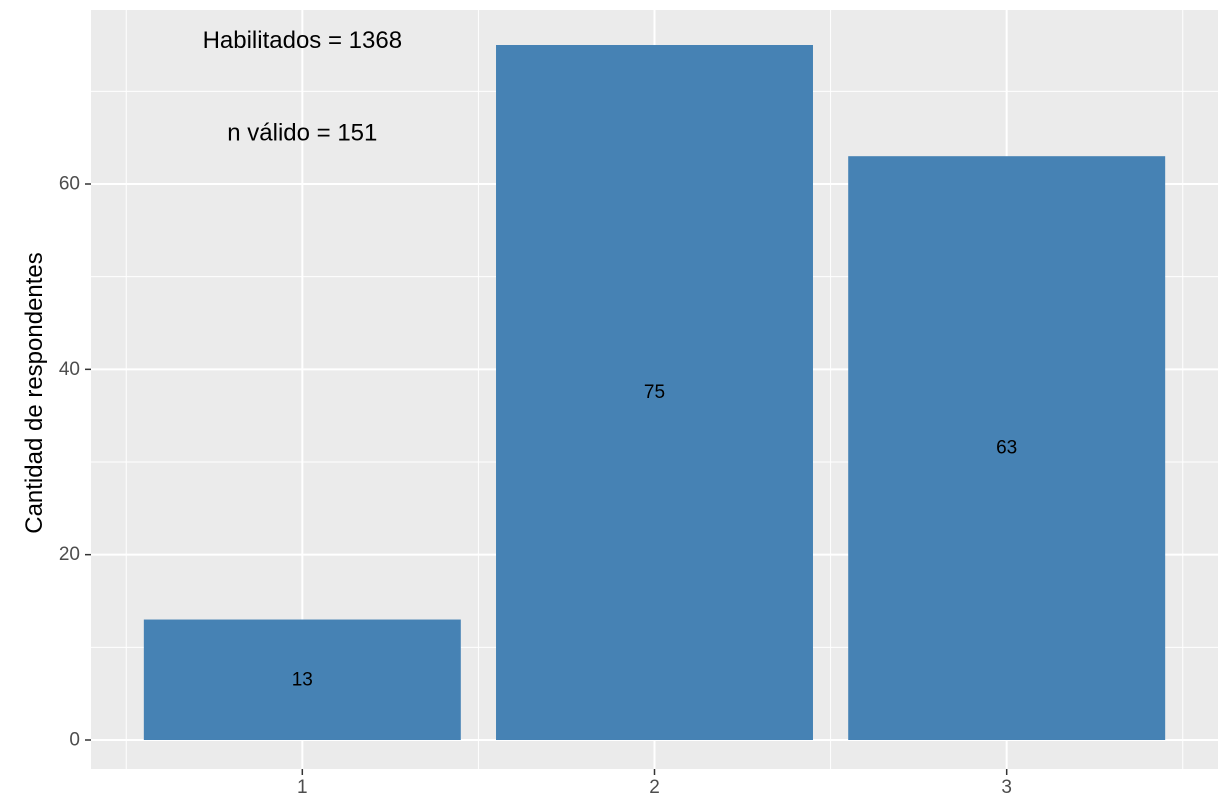 This screenshot has height=808, width=1228. Describe the element at coordinates (75, 462) in the screenshot. I see `y-axis: 0 20 40 60` at that location.